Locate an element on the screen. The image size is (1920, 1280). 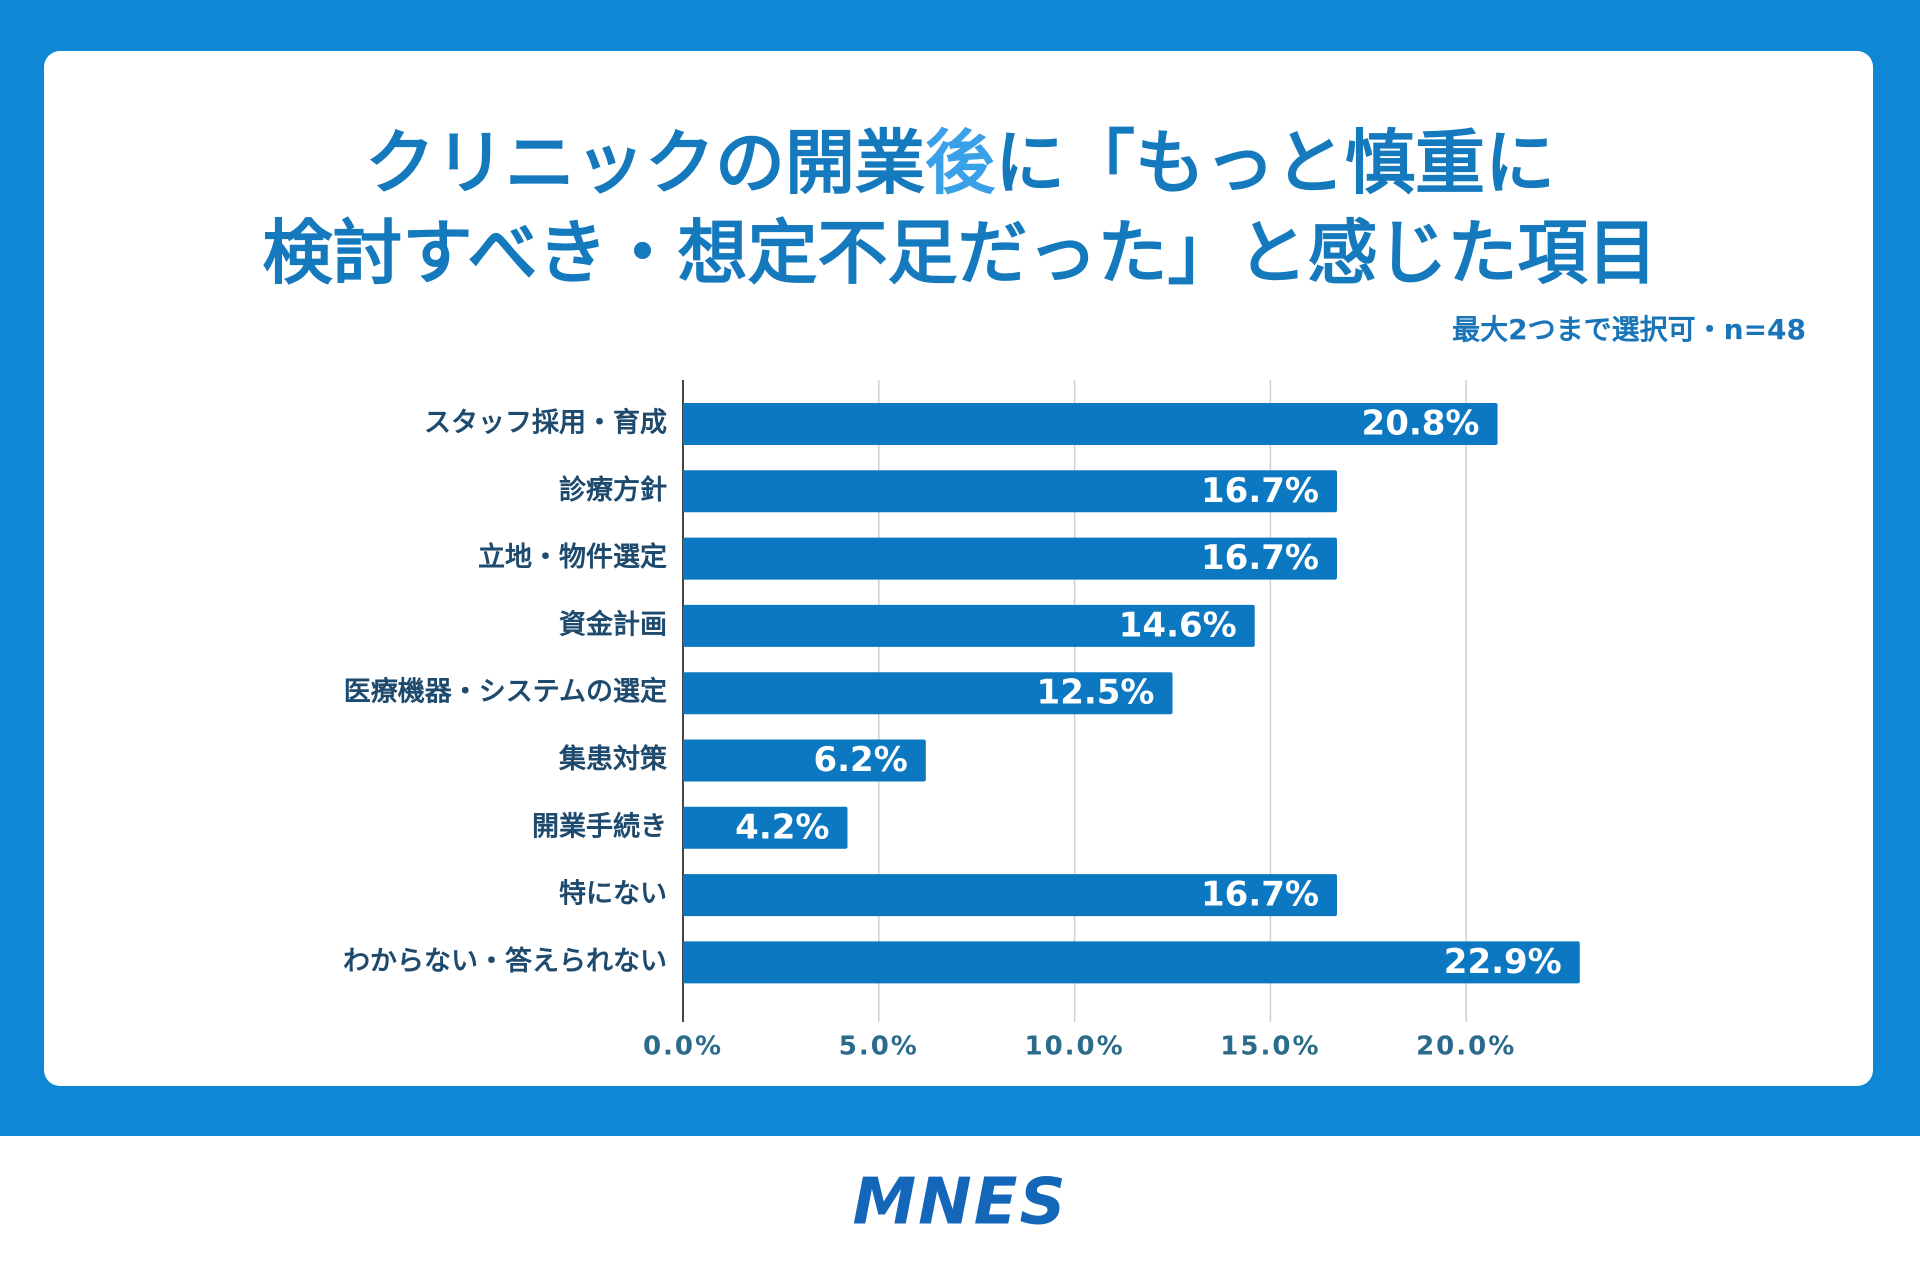
y-tick-label: 開業手続き is located at coordinates (599, 826).